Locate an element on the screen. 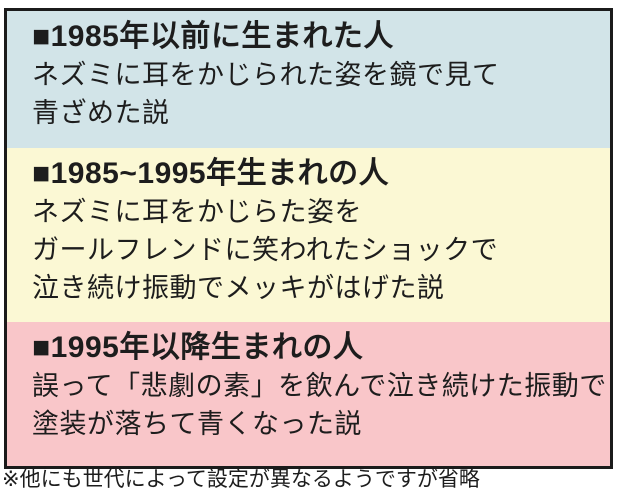 The image size is (621, 492). section-body-line: 誤って「悲劇の素」を飲んで泣き続けた振動で is located at coordinates (319, 386).